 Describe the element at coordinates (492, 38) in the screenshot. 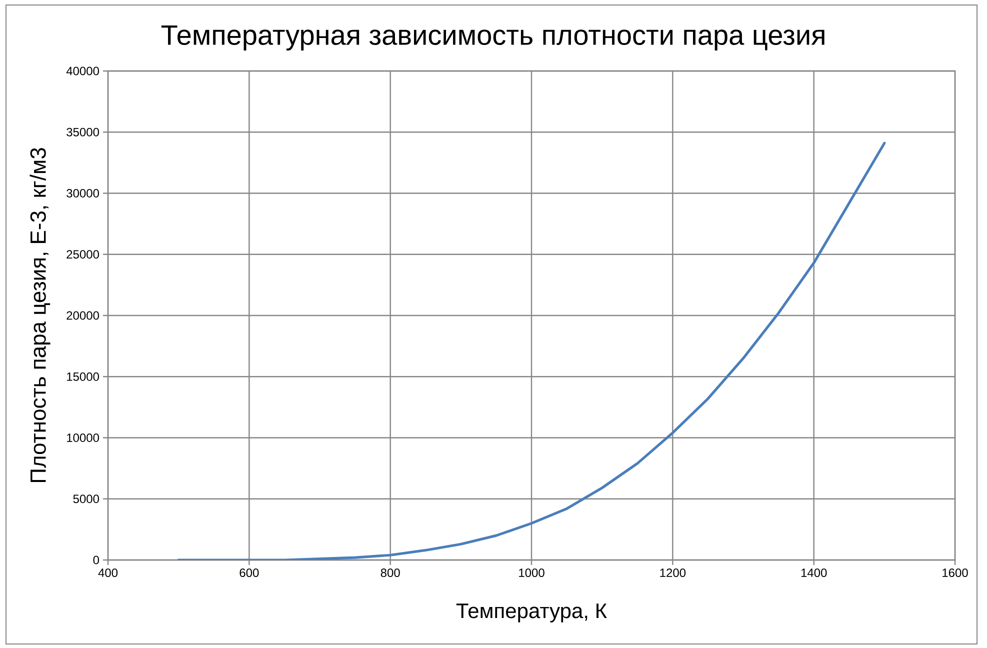

I see `chart-title: Температурная зависимость плотности пара цезия` at that location.